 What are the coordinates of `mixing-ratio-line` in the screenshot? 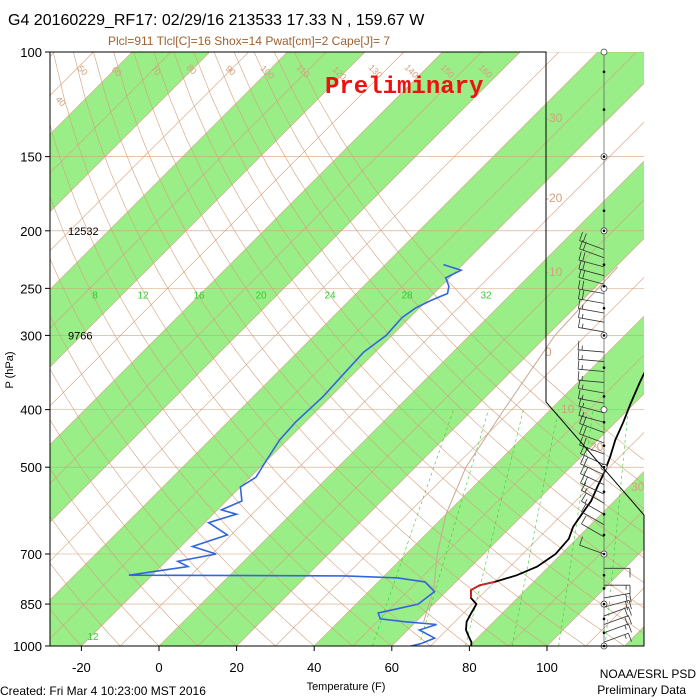 It's located at (453, 527).